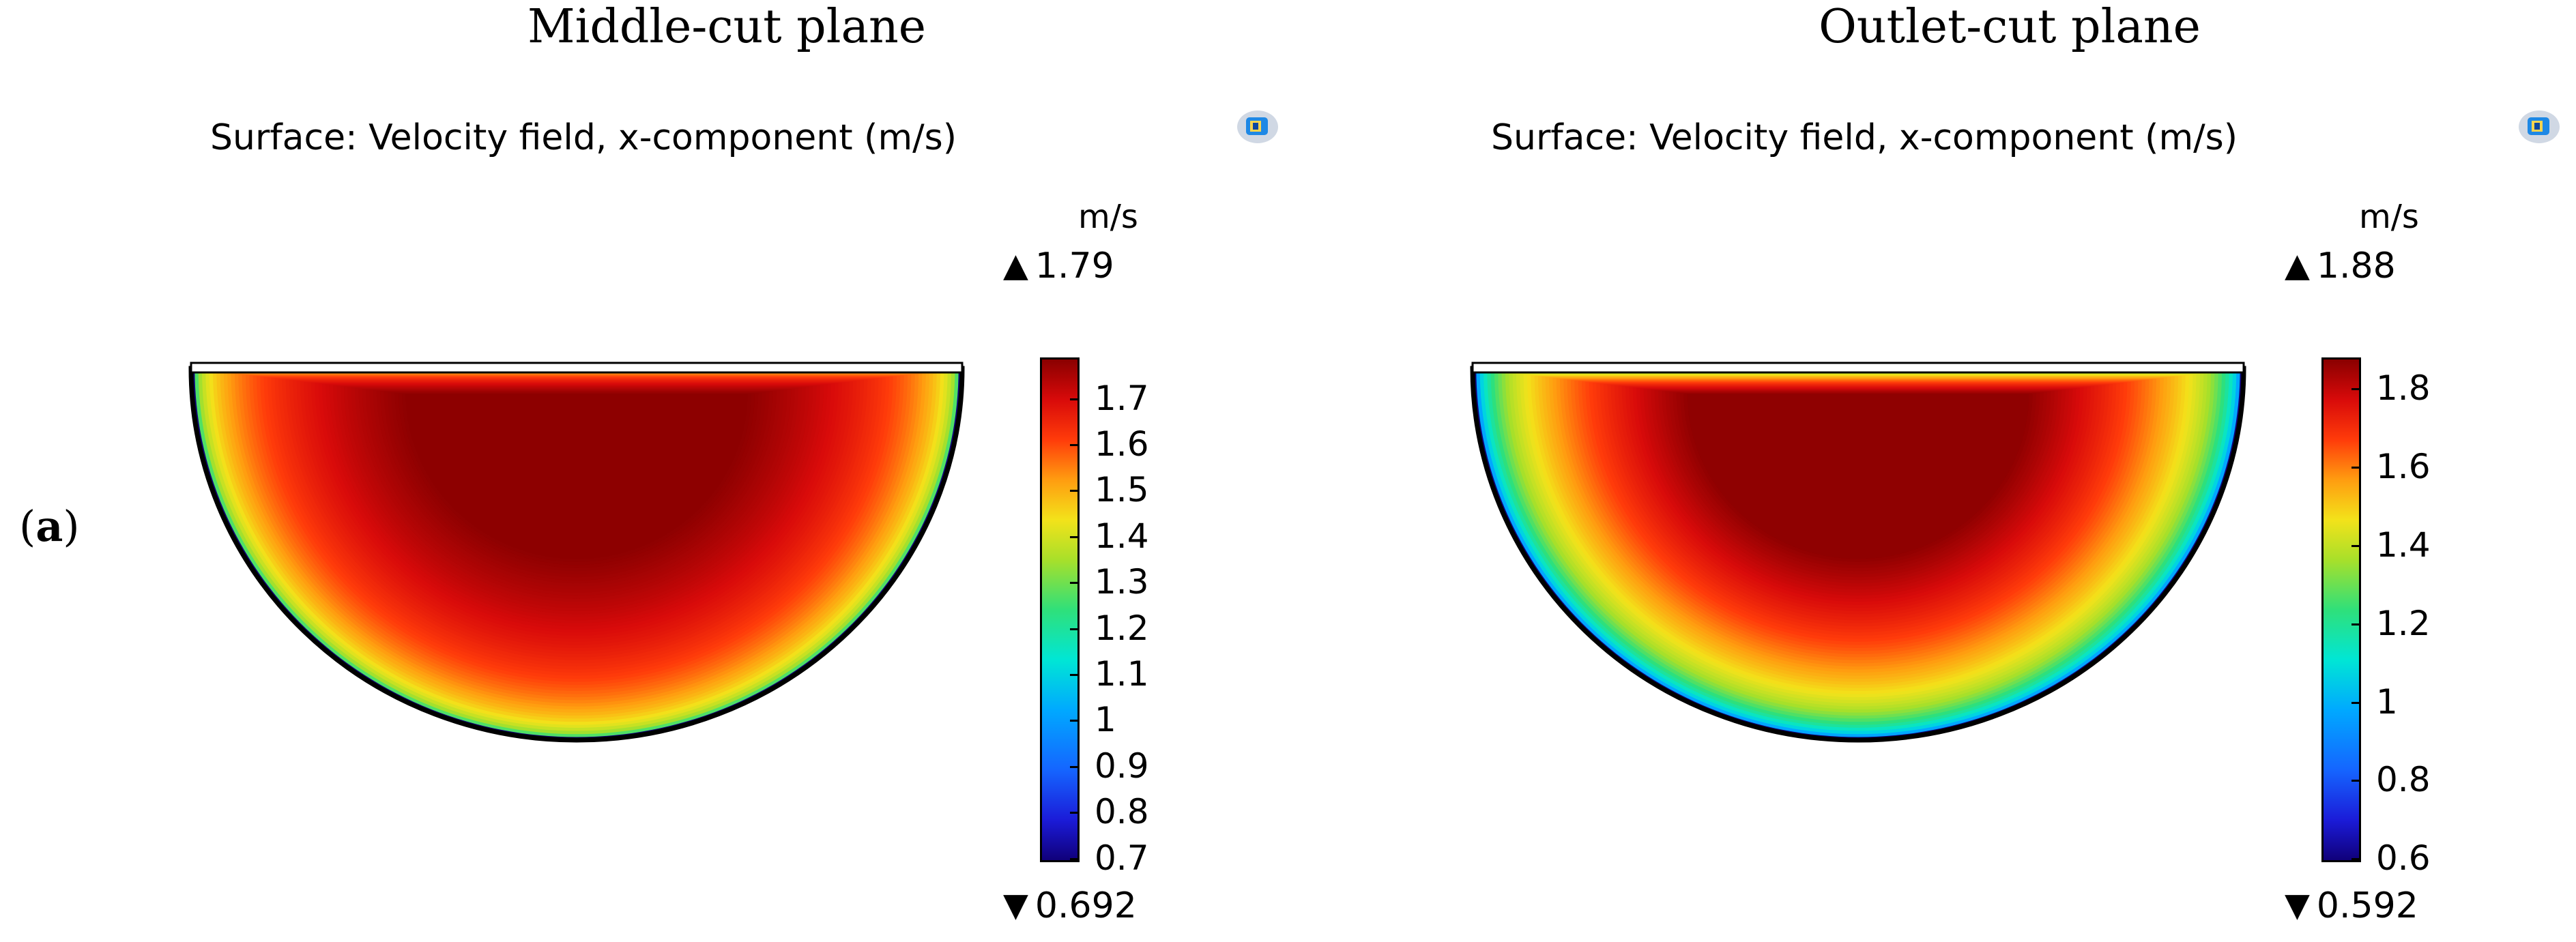  Describe the element at coordinates (1058, 266) in the screenshot. I see `left-colorbar-max: ▲ 1.79` at that location.